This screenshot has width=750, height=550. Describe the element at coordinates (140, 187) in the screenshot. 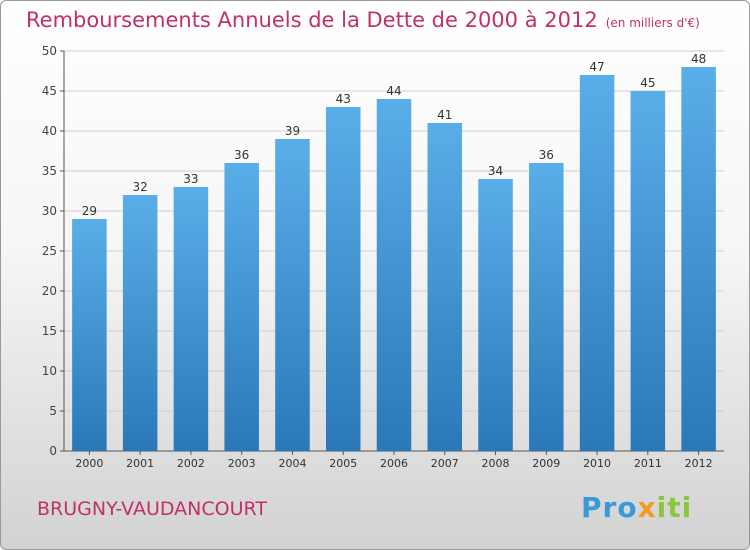

I see `data-label: 32` at that location.